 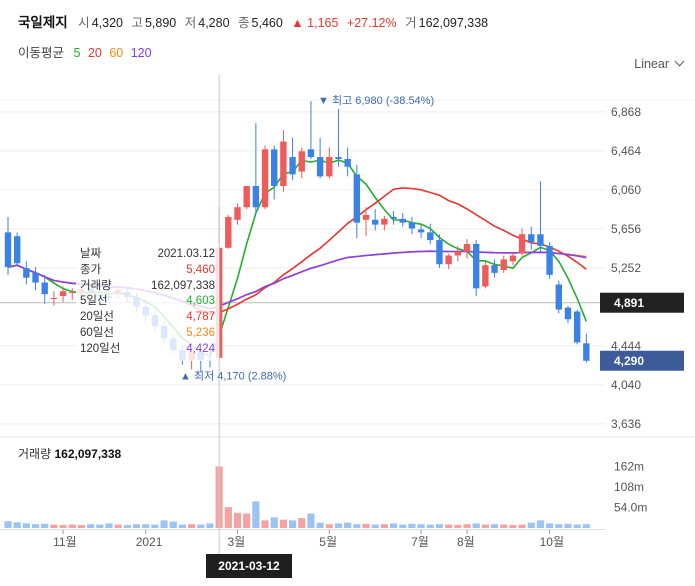 I want to click on price-tick-label: 4,040, so click(x=626, y=385).